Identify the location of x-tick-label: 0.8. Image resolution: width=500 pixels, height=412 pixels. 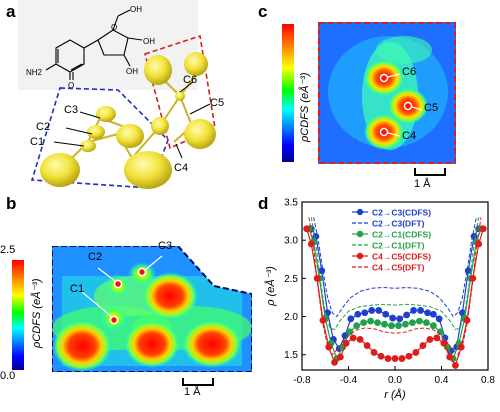
(488, 380).